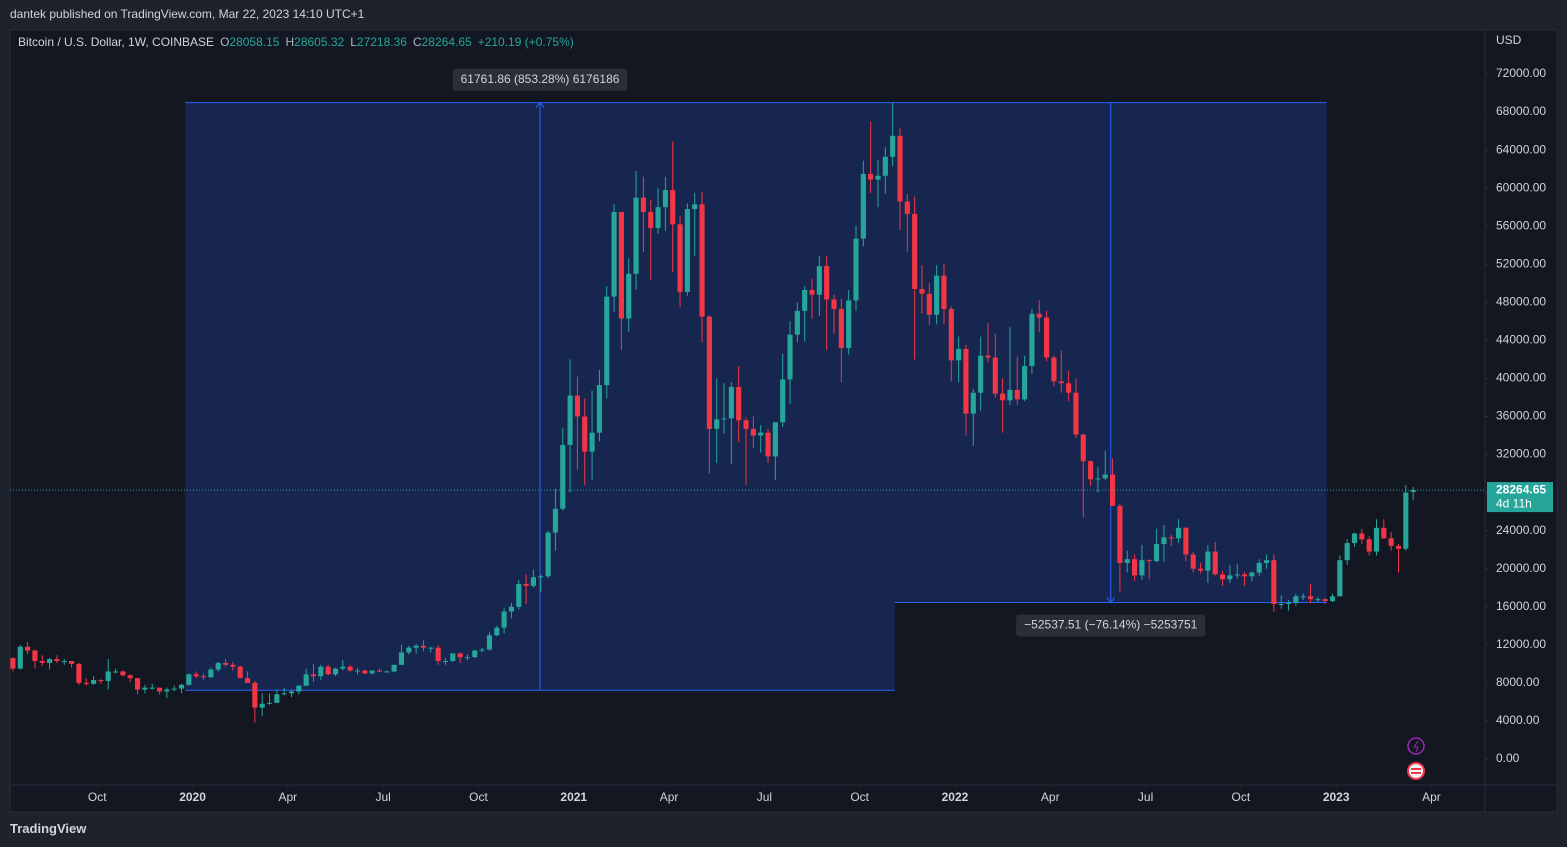 The height and width of the screenshot is (847, 1567). I want to click on y-tick-label: 68000.00, so click(1521, 111).